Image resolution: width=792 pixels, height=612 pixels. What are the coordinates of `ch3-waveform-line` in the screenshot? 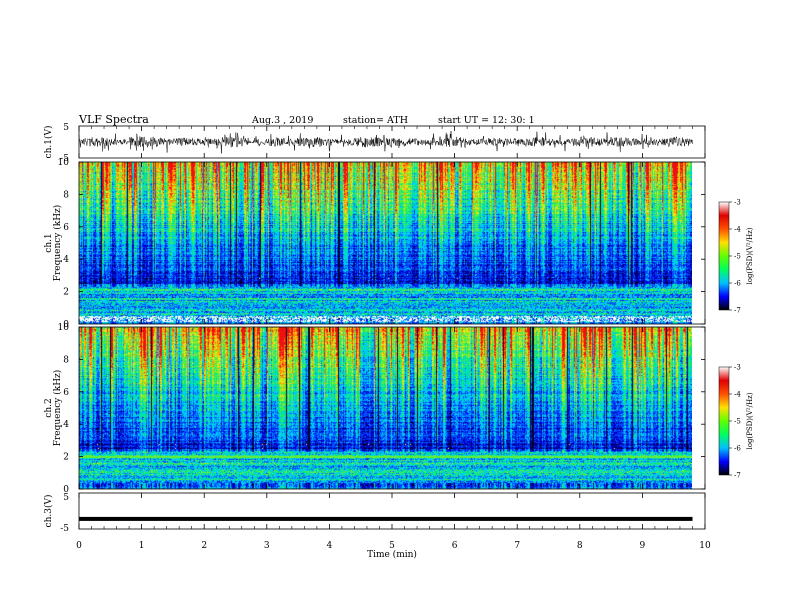 It's located at (386, 518).